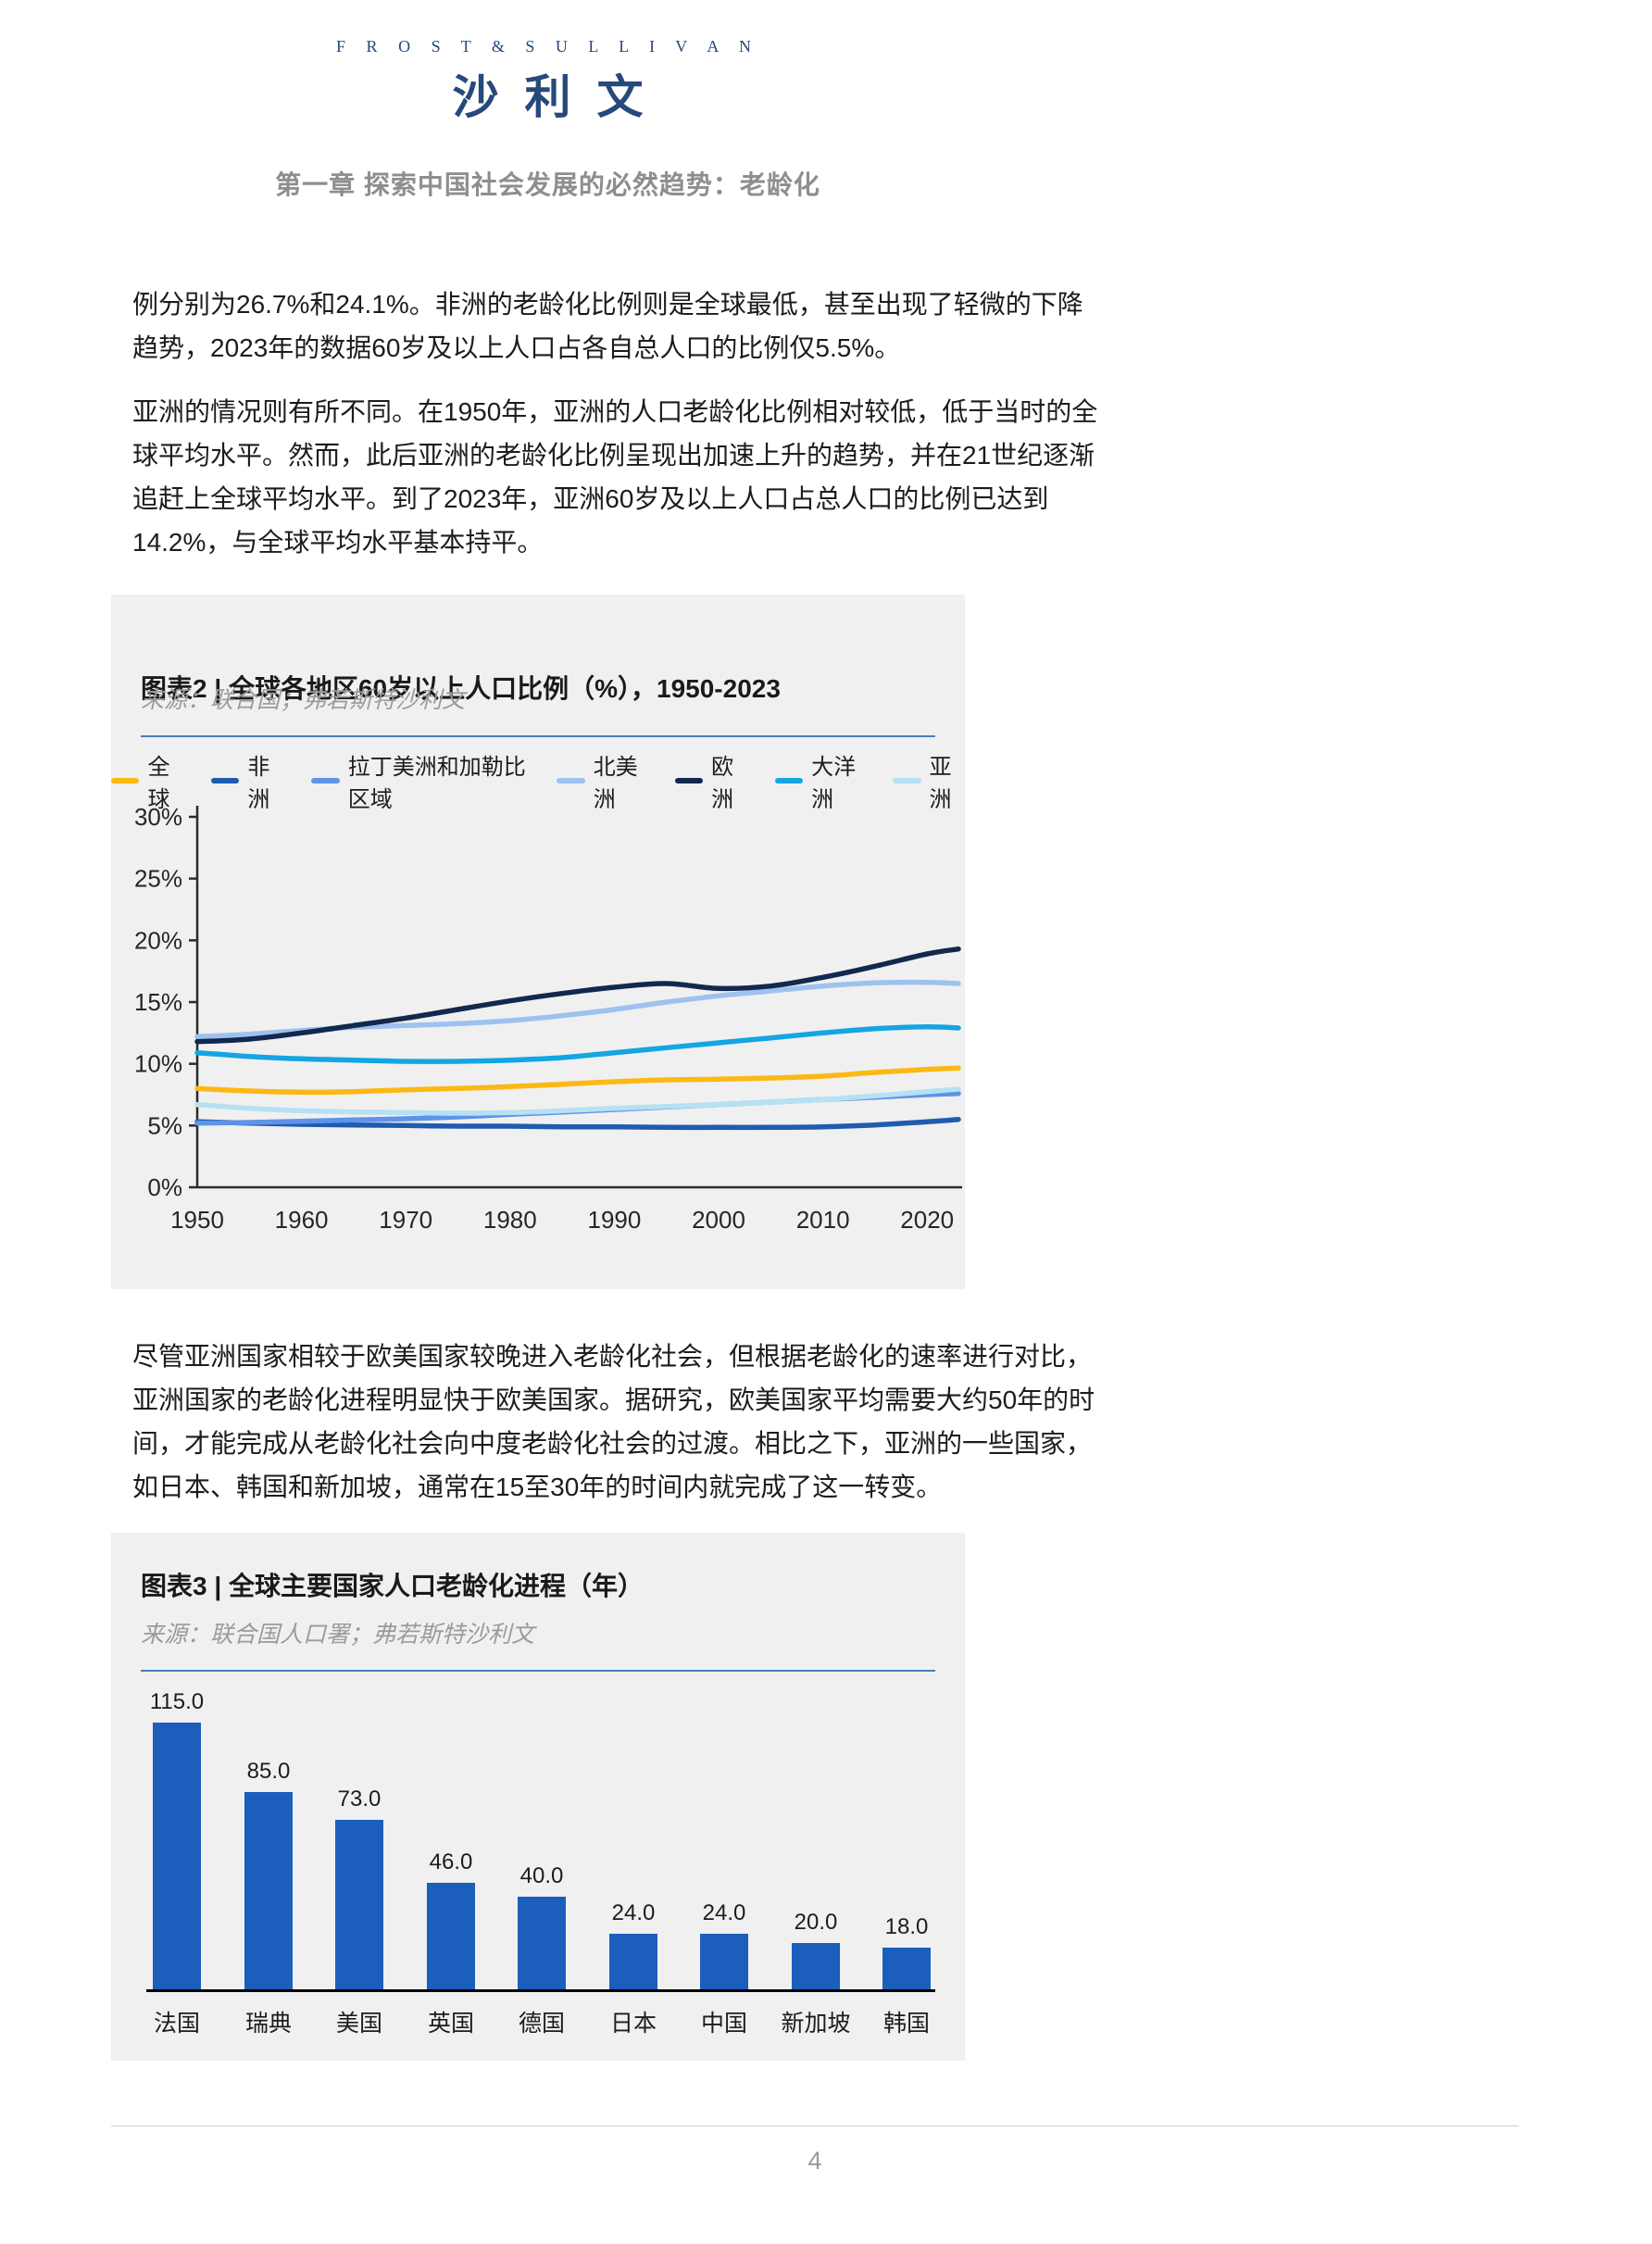 This screenshot has width=1652, height=2244. Describe the element at coordinates (451, 1862) in the screenshot. I see `bar-value-英国: 46.0` at that location.